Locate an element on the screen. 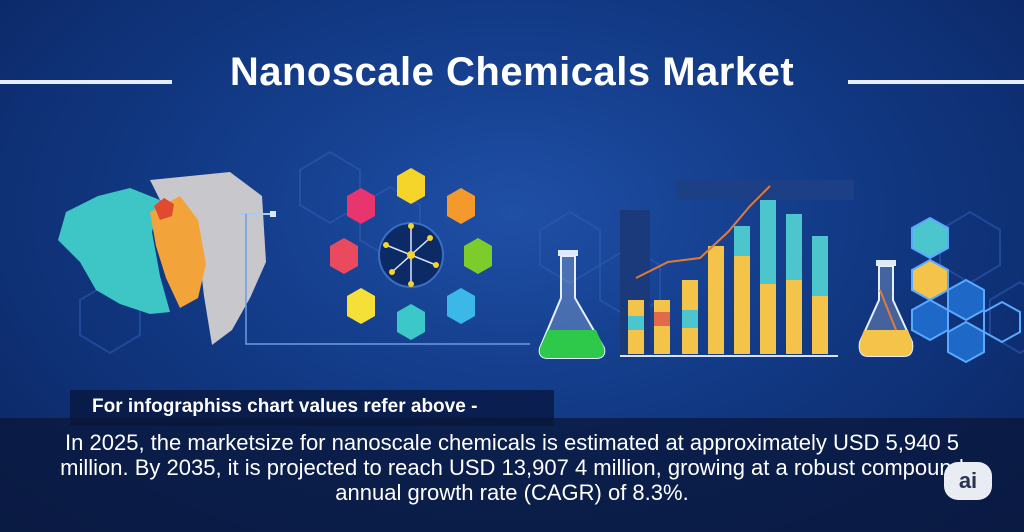 The width and height of the screenshot is (1024, 532). ai-badge: ai is located at coordinates (968, 481).